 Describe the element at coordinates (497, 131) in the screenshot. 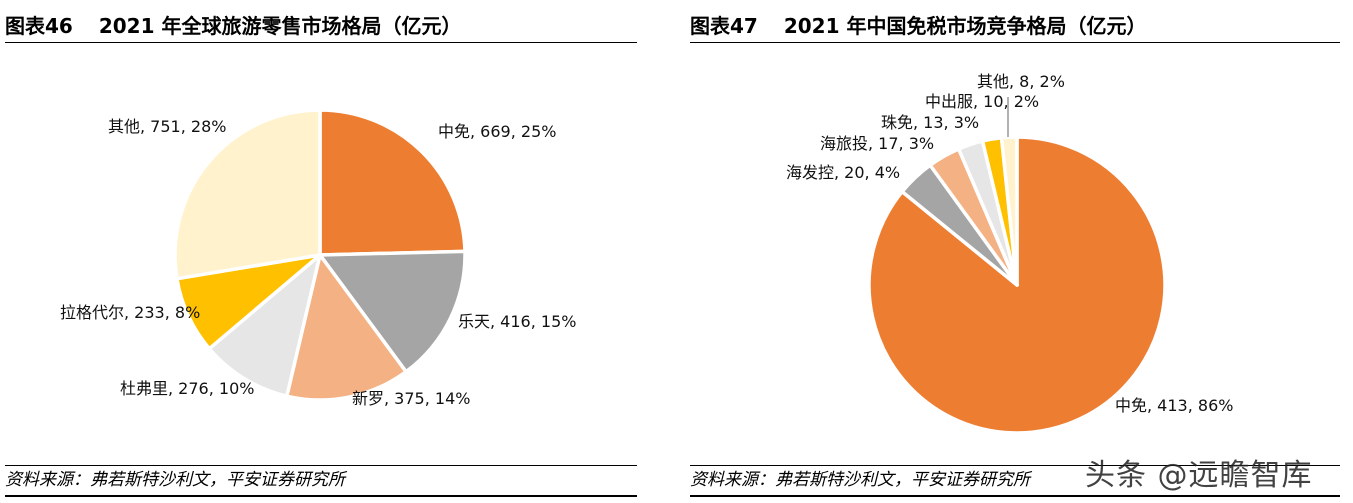

I see `data-label: 中免, 669, 25%` at that location.